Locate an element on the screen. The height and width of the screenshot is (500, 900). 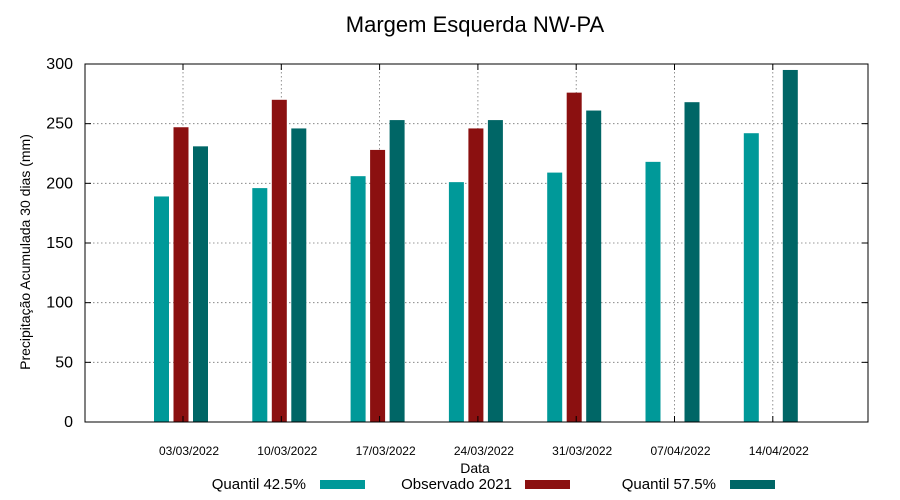
y-tick-label: 0 is located at coordinates (68, 422).